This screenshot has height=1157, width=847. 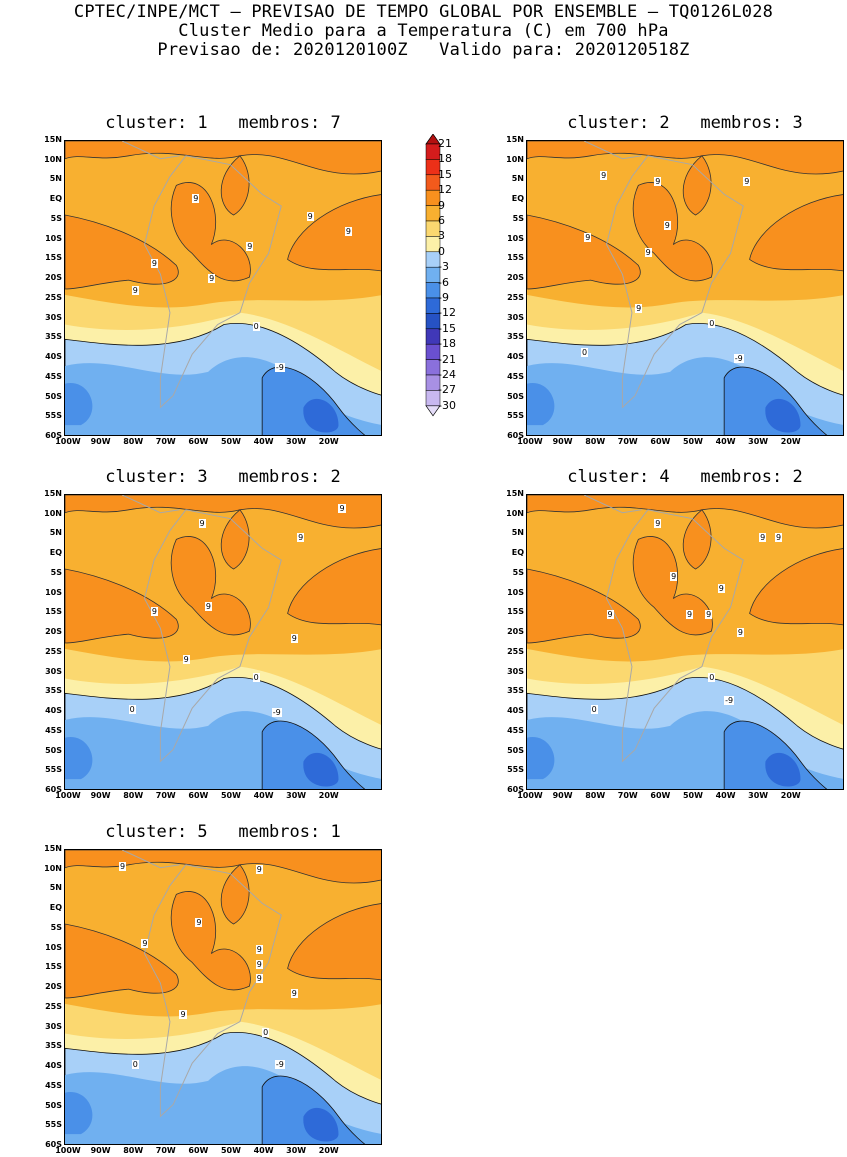 I want to click on latitude-tick-label: EQ, so click(x=55, y=553).